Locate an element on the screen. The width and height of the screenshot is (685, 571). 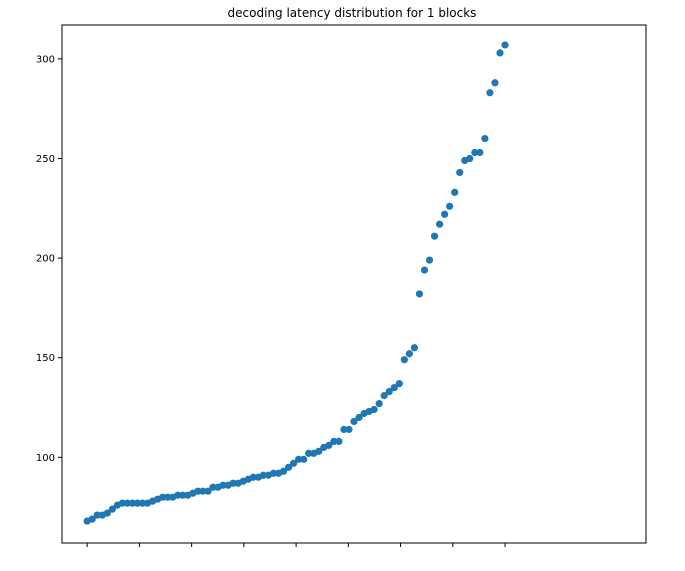
y-axis: 100 150 200 250 300 is located at coordinates (49, 259).